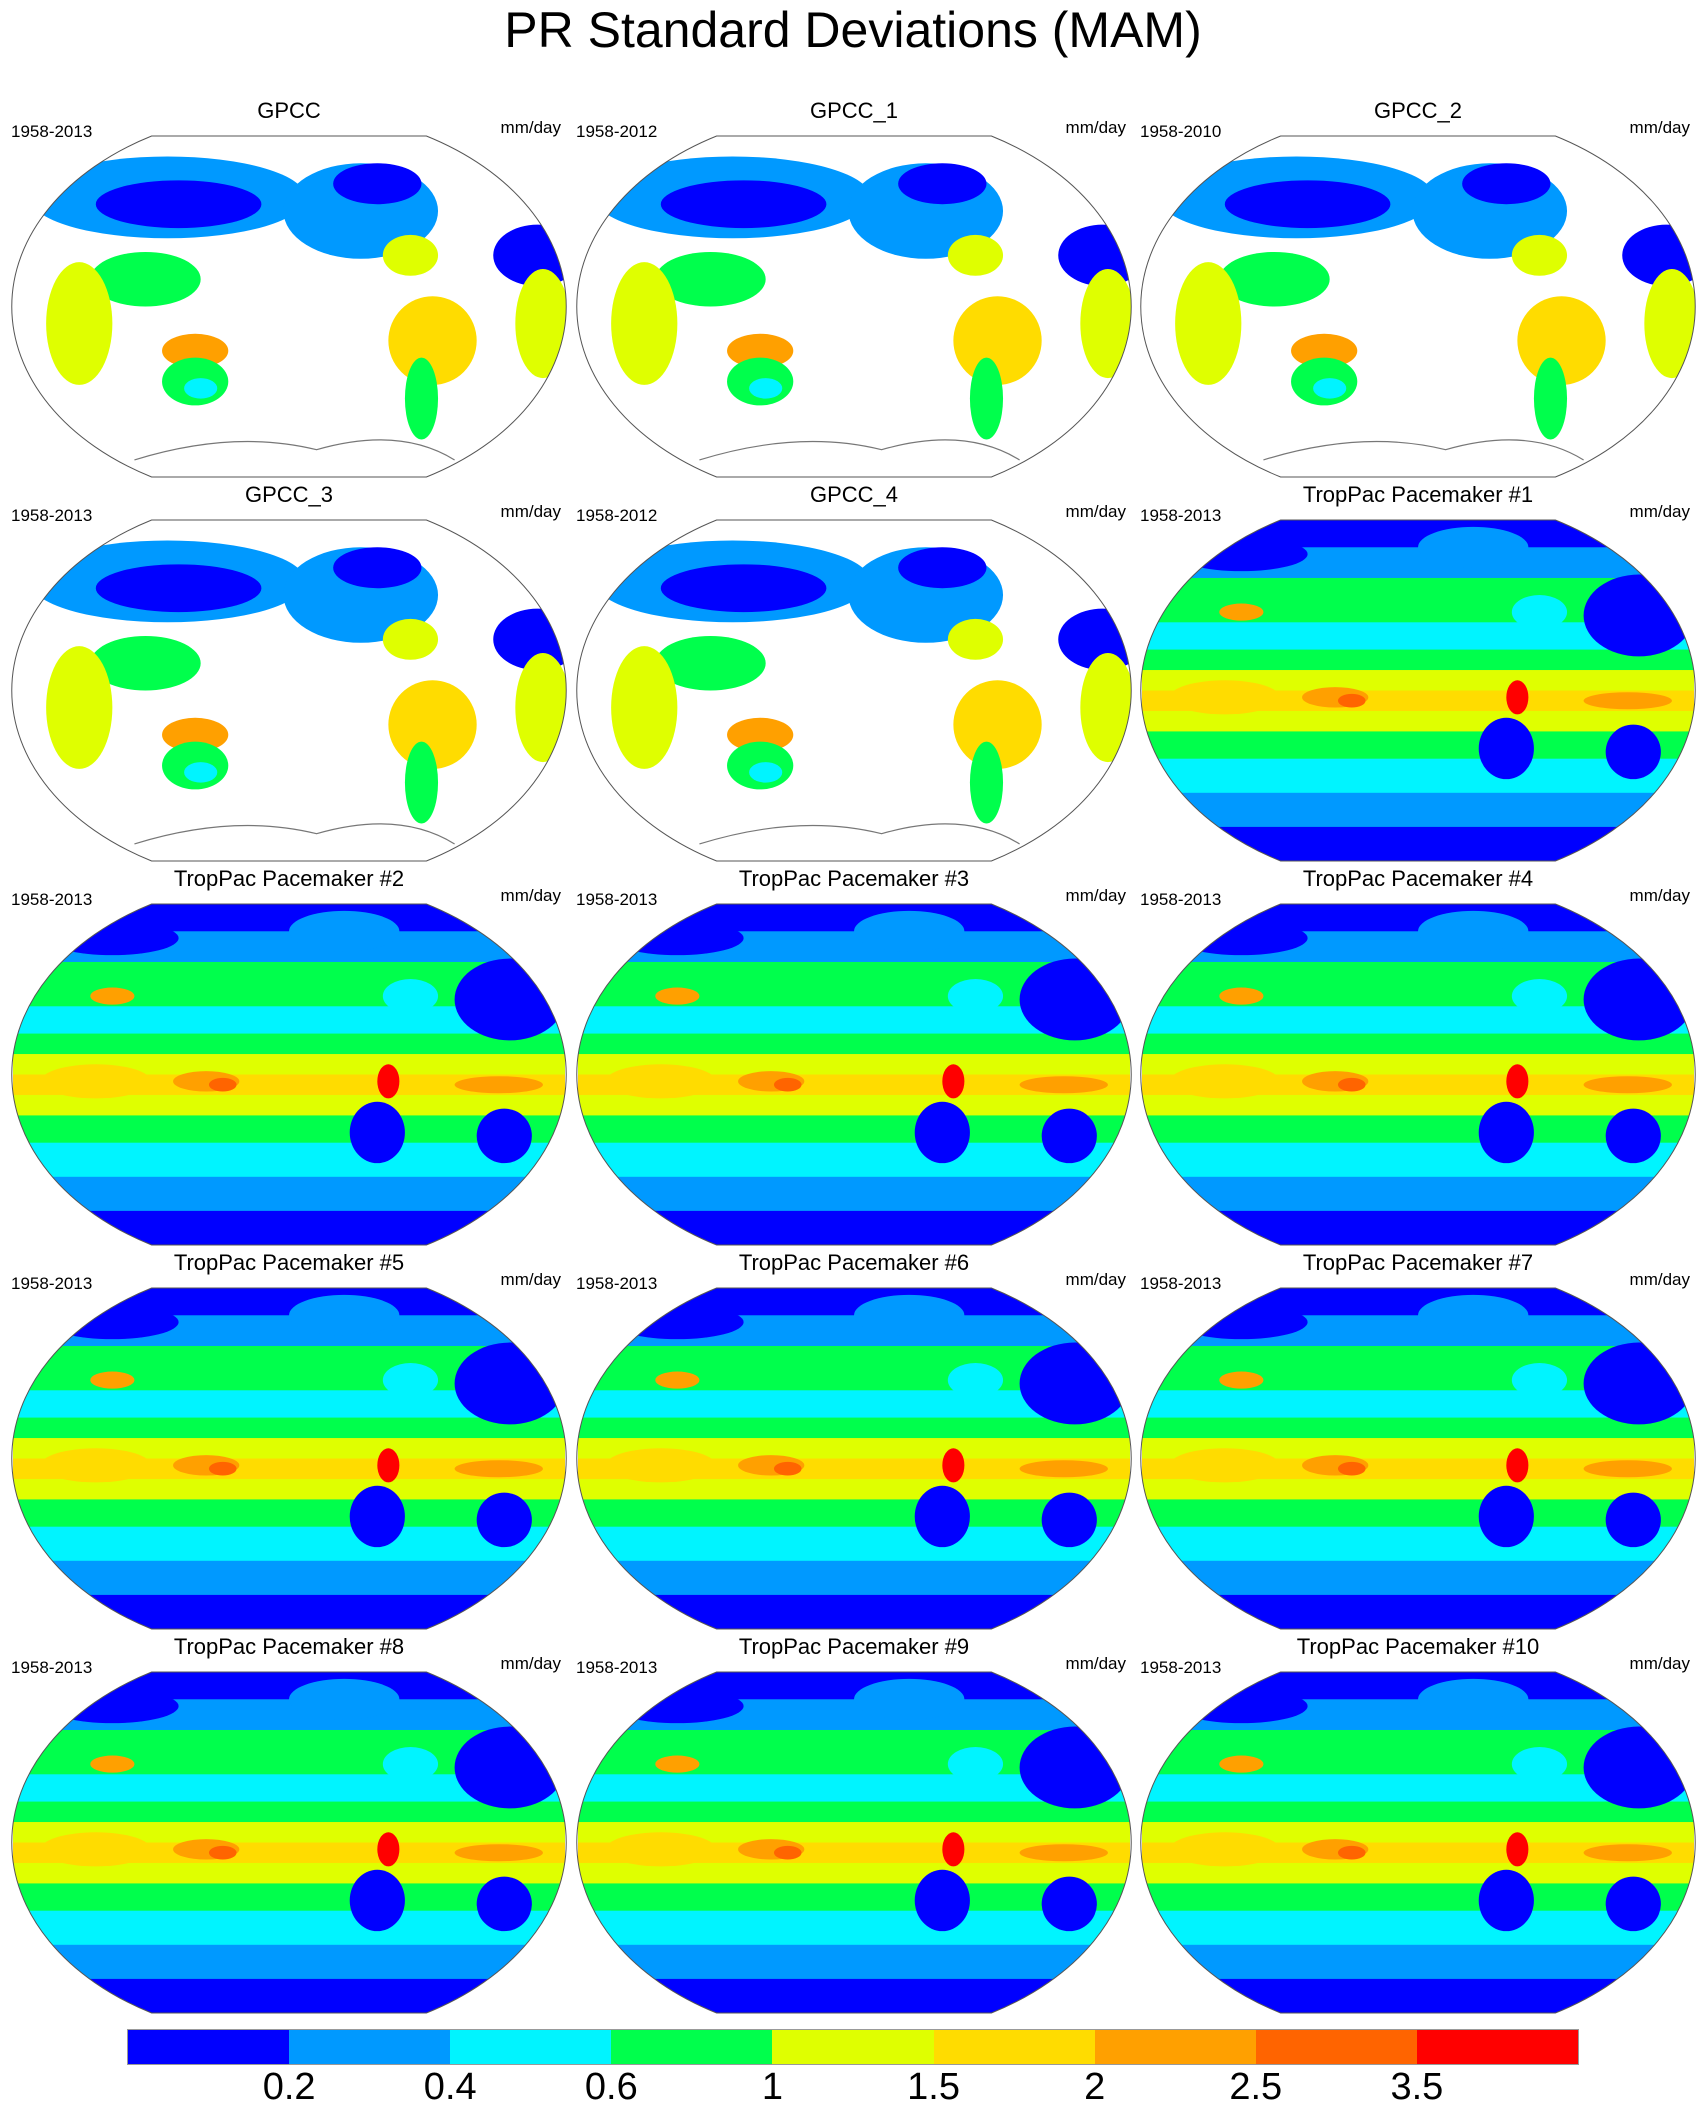 This screenshot has height=2111, width=1706. I want to click on period-label: 1958-2010, so click(1181, 131).